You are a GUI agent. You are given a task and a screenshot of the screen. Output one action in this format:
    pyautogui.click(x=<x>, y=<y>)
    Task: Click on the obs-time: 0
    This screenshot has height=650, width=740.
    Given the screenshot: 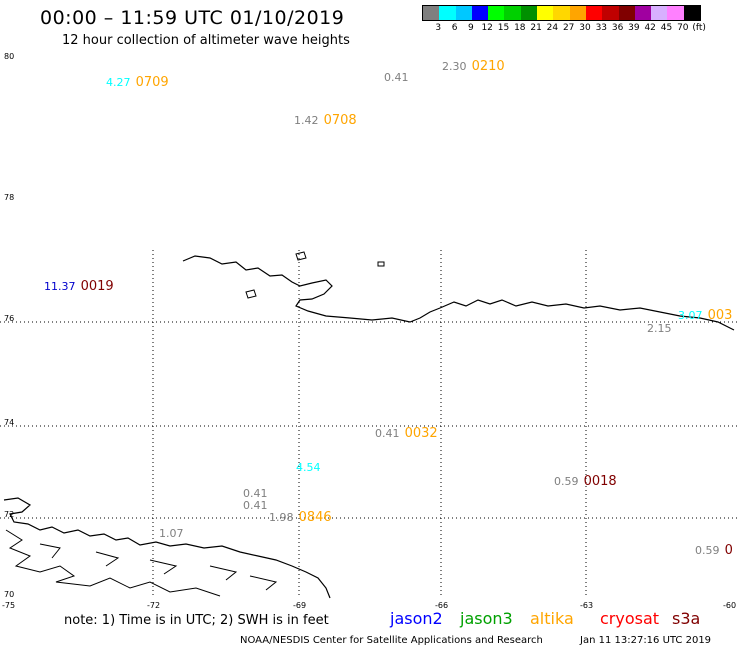 What is the action you would take?
    pyautogui.click(x=728, y=550)
    